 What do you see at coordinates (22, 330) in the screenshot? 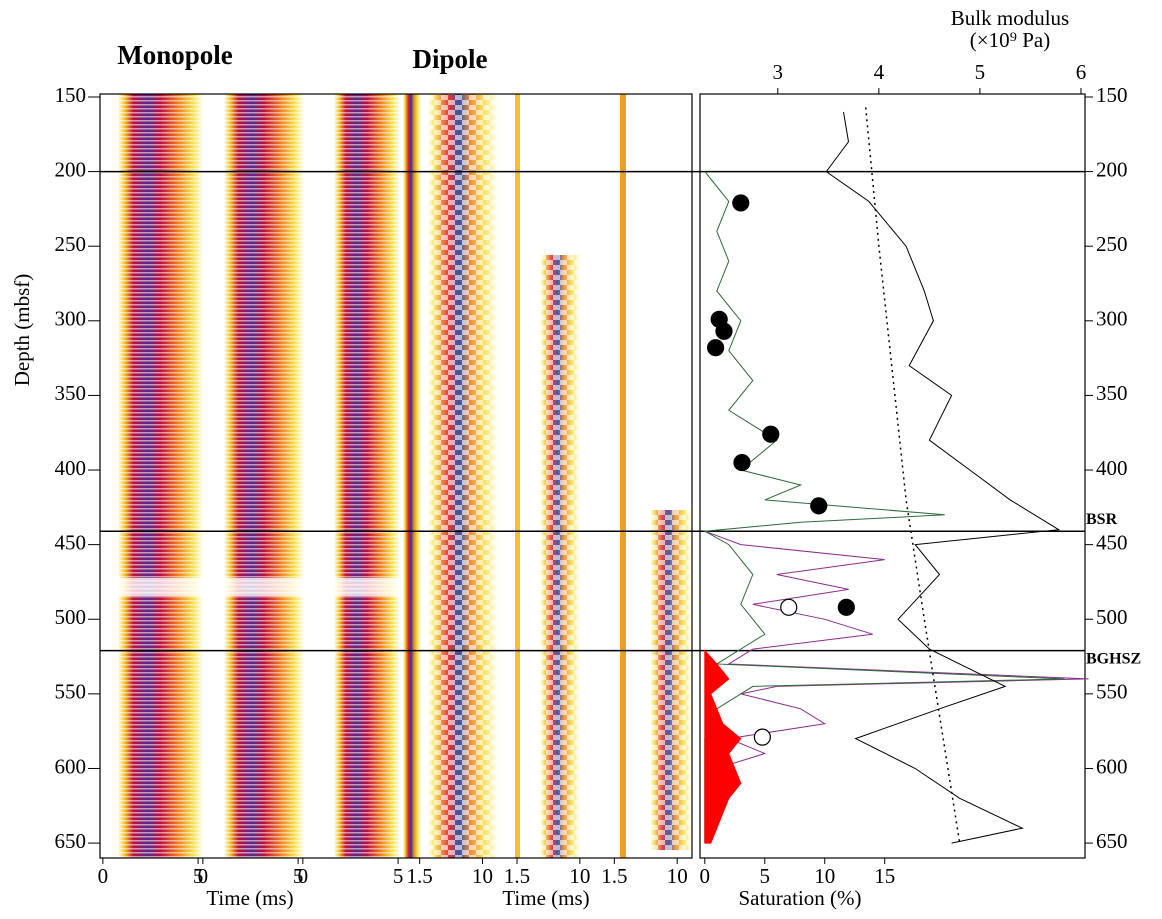
I see `y-axis-label: Depth (mbsf)` at bounding box center [22, 330].